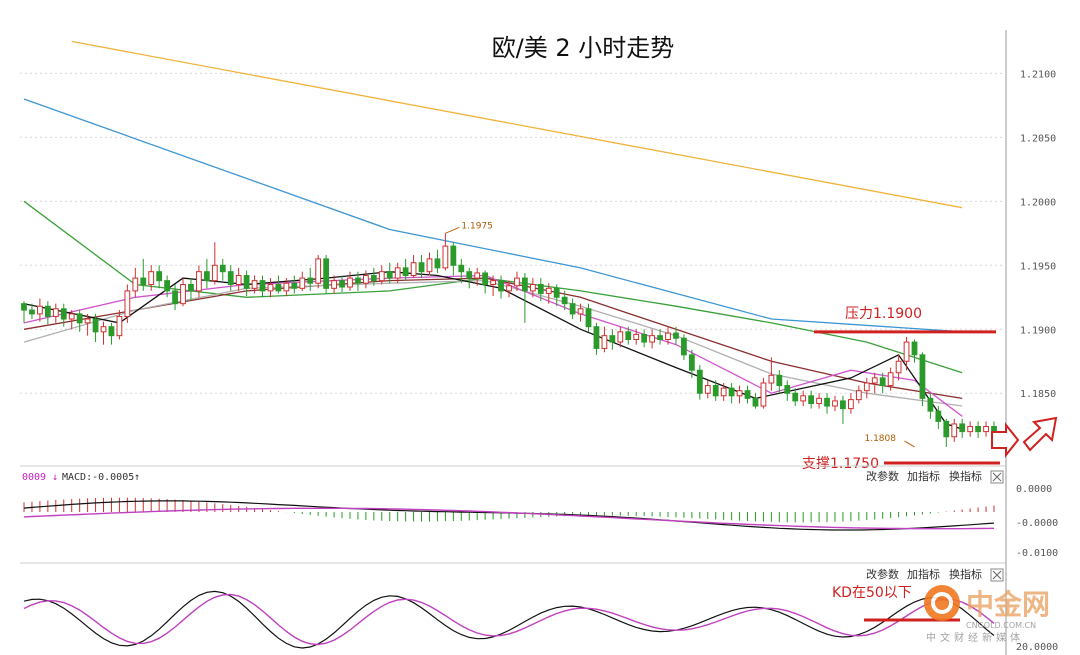 The height and width of the screenshot is (655, 1080). Describe the element at coordinates (1038, 266) in the screenshot. I see `price-tick-label: 1.1950` at that location.